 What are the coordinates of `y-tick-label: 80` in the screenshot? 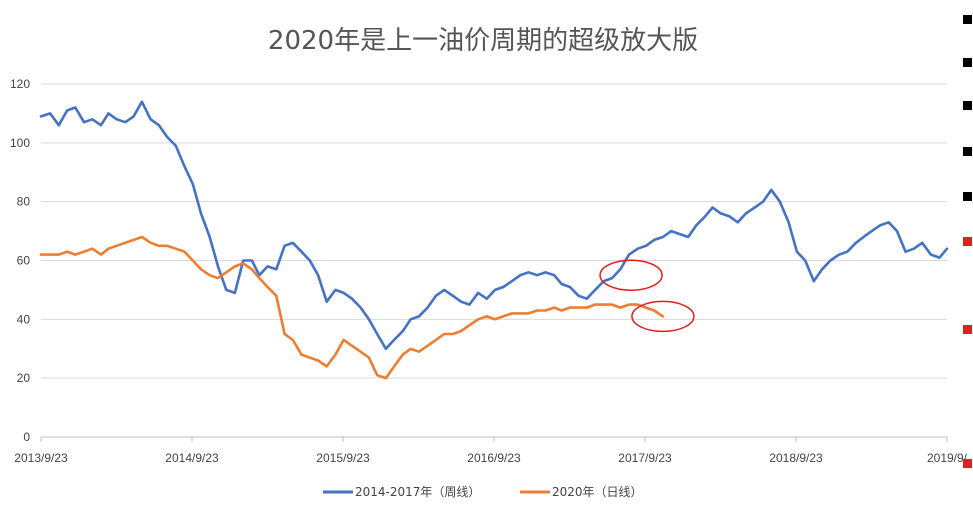 It's located at (24, 202).